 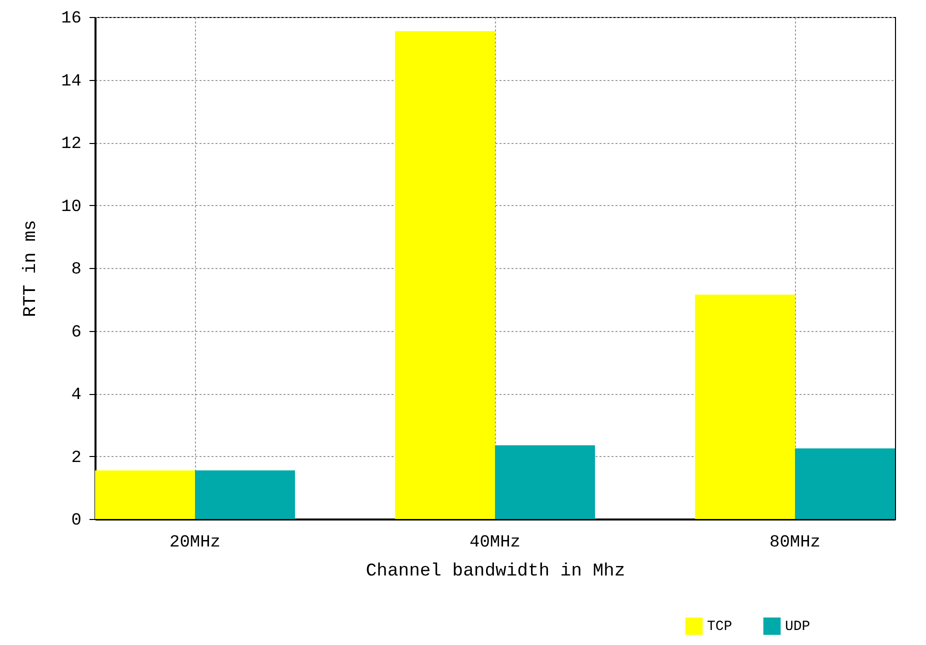 What do you see at coordinates (795, 543) in the screenshot?
I see `x-tick-label: 80MHz` at bounding box center [795, 543].